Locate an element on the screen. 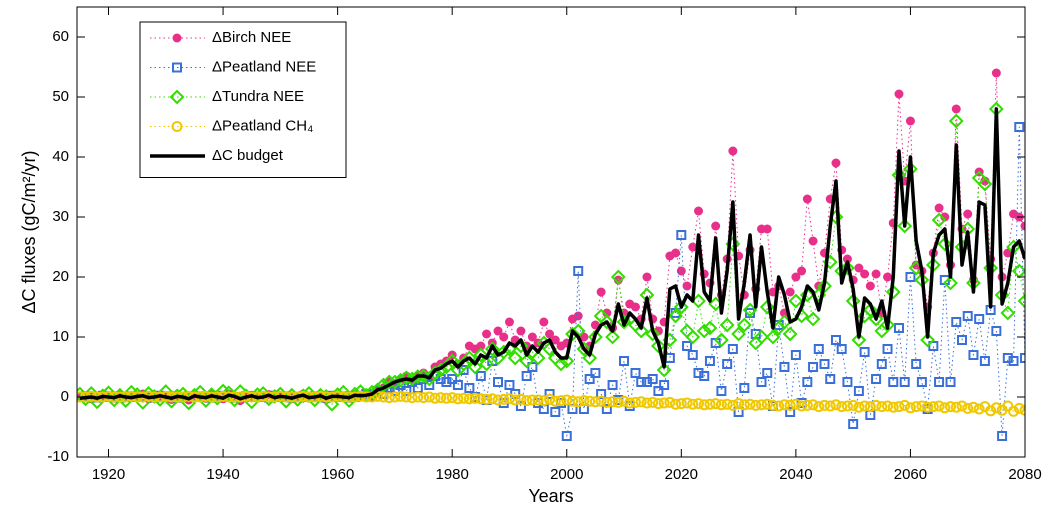  x-tick-label: 1920 is located at coordinates (108, 474).